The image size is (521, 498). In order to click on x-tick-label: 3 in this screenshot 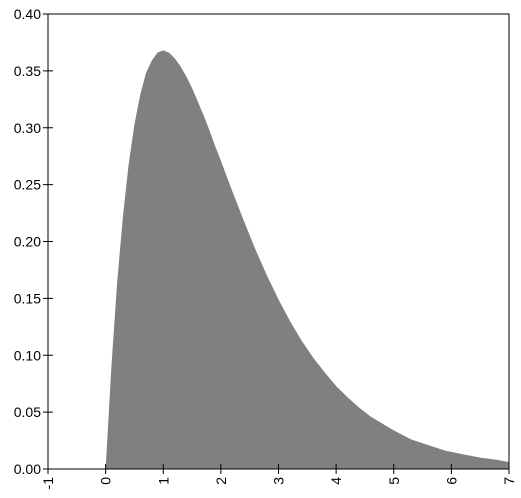, I will do `click(279, 481)`.